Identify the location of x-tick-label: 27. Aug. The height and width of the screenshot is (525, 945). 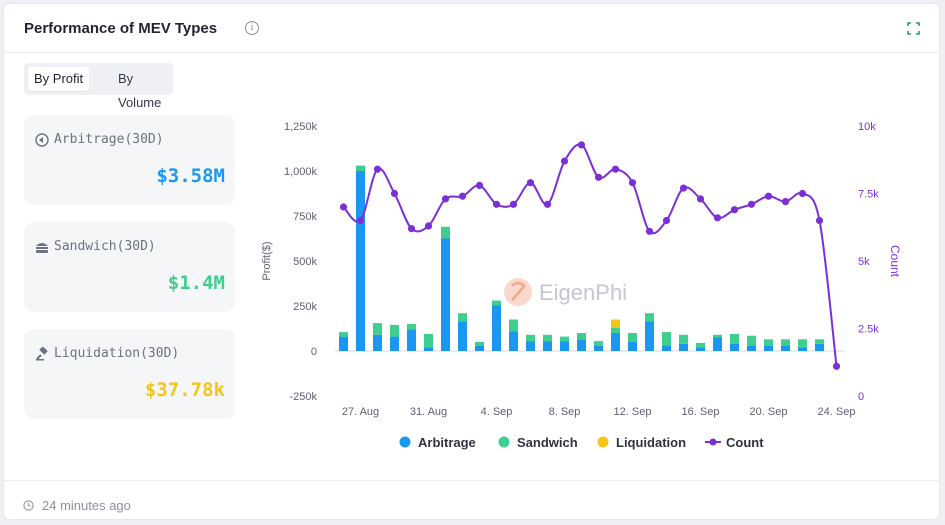
(360, 412).